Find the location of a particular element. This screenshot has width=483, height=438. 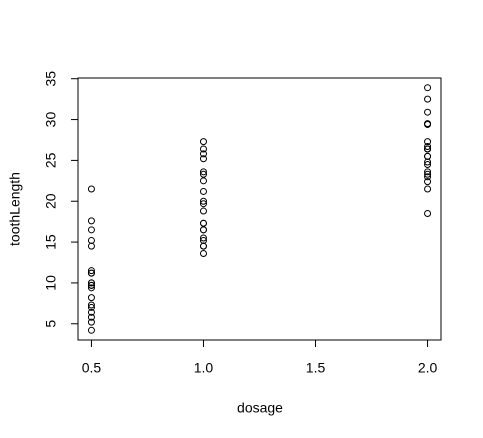

y-tick-label: 35 is located at coordinates (51, 79).